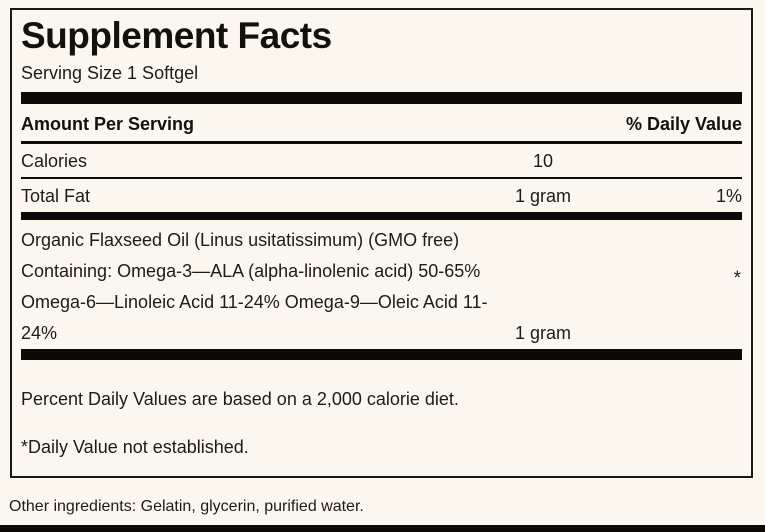 The image size is (765, 532). Describe the element at coordinates (54, 161) in the screenshot. I see `nutrient-name: Calories` at that location.